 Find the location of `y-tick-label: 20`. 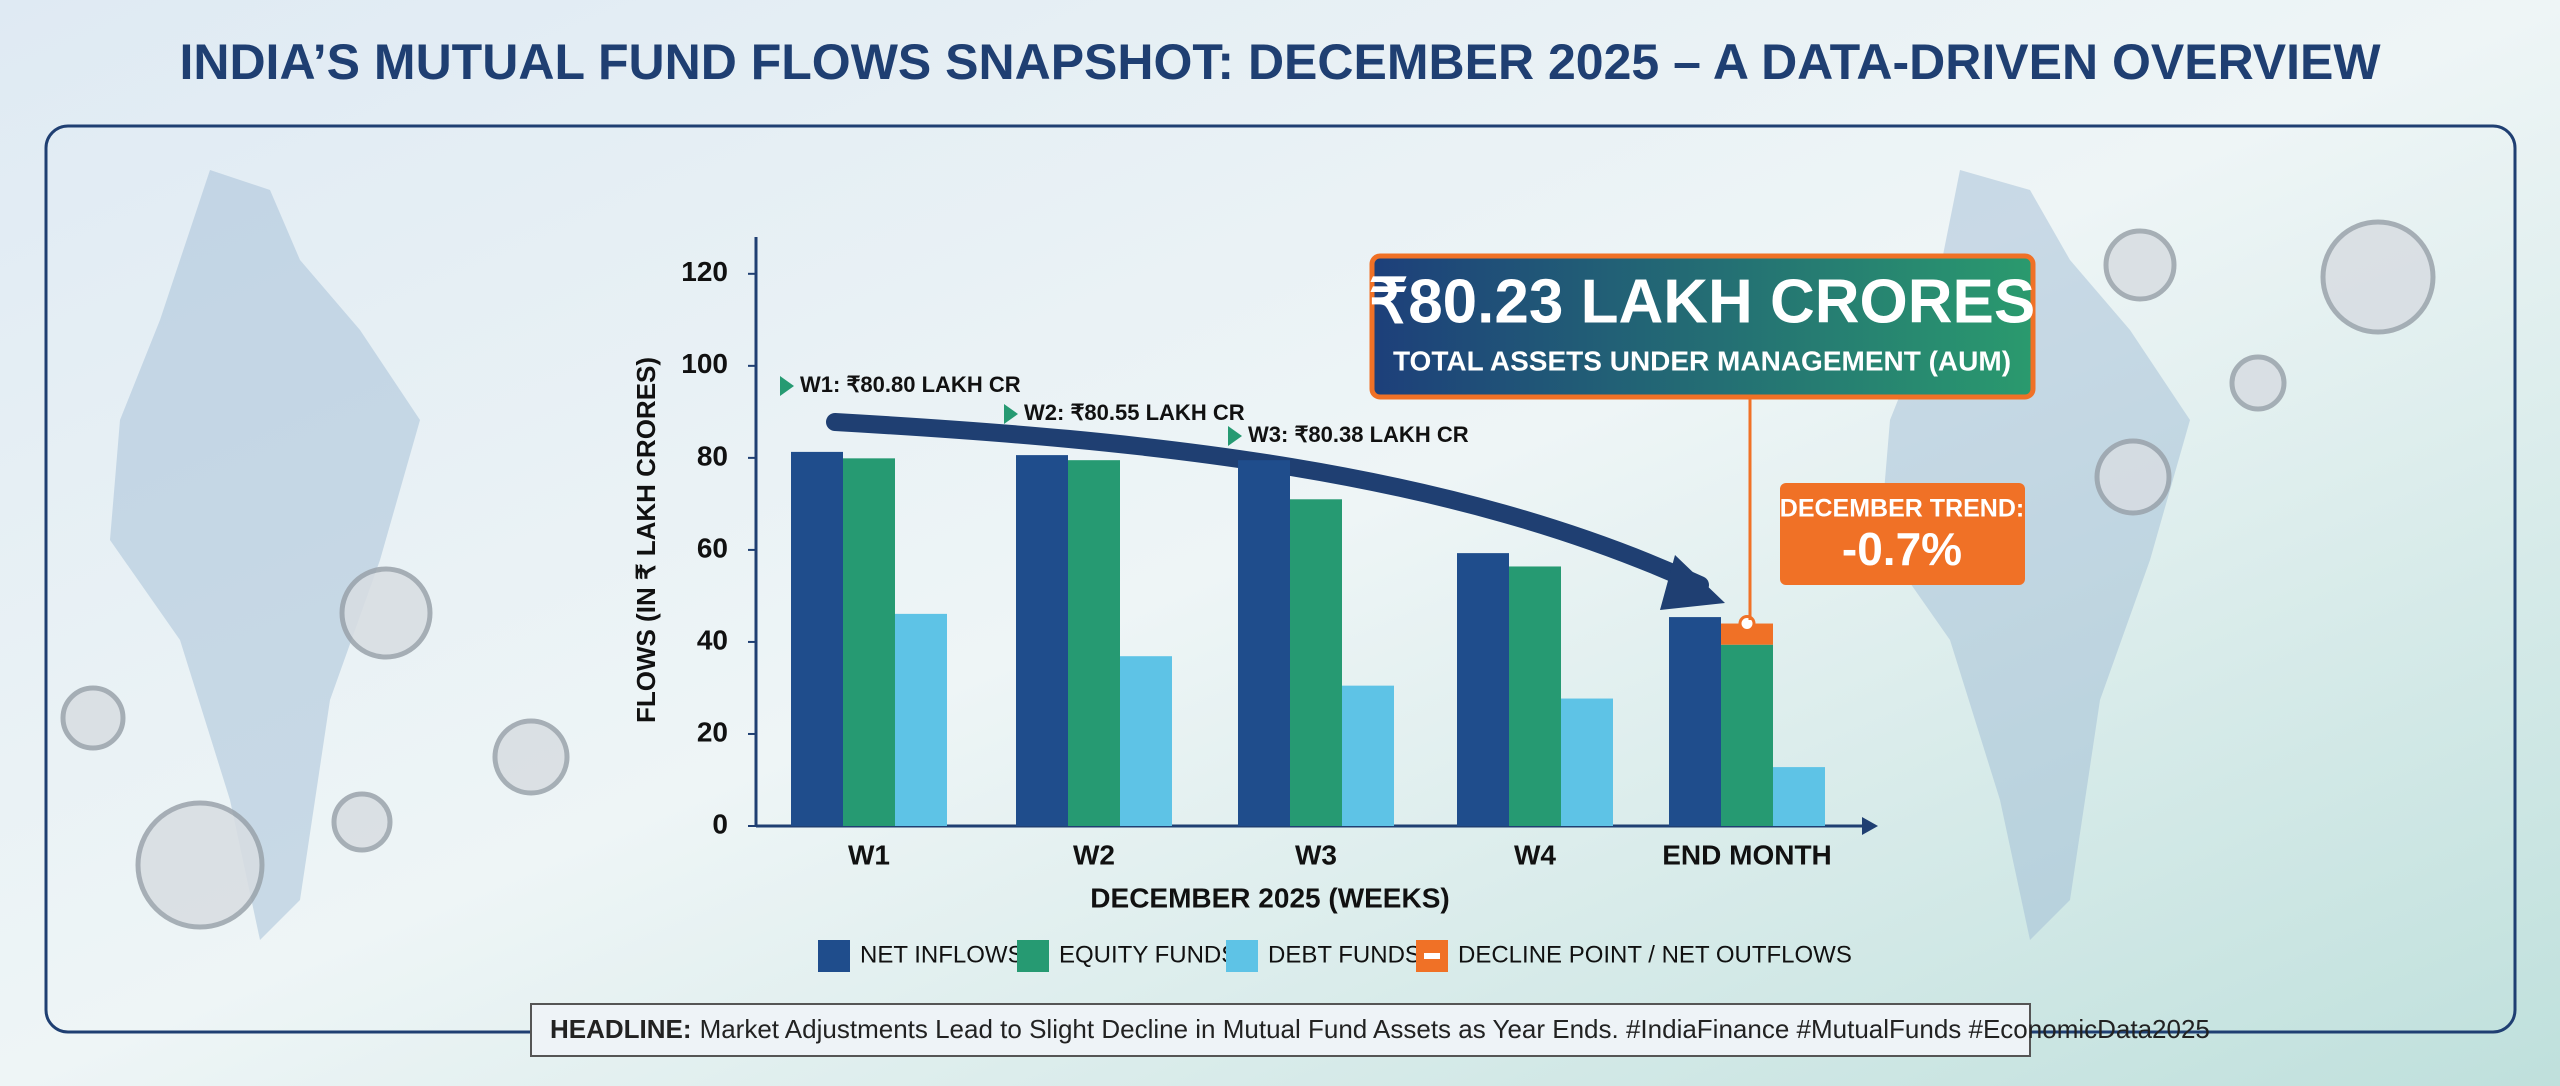

y-tick-label: 20 is located at coordinates (712, 731).